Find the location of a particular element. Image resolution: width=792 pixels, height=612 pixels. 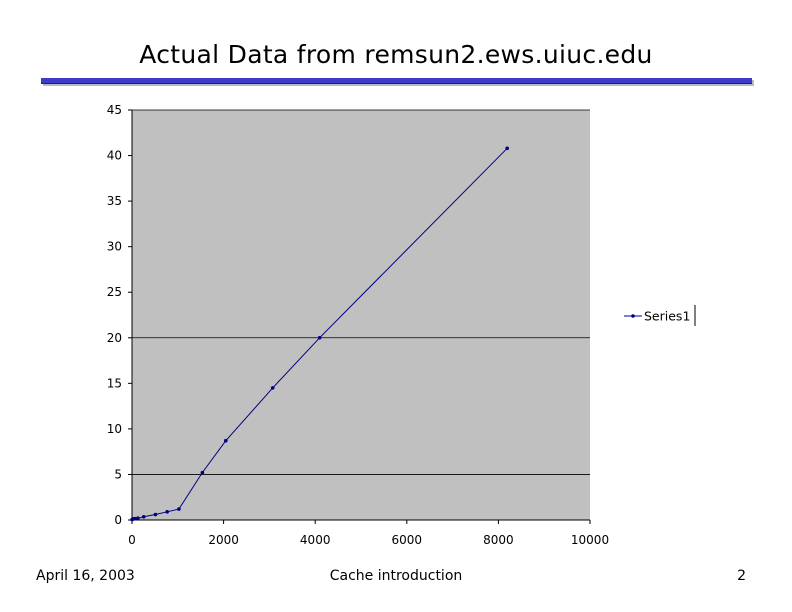

x-tick-label: 10000 is located at coordinates (590, 540).